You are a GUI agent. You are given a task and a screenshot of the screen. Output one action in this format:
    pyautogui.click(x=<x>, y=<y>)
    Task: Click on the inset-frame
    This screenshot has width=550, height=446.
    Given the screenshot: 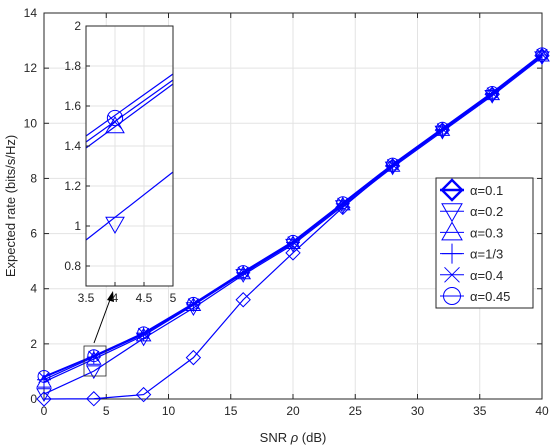 What is the action you would take?
    pyautogui.click(x=129, y=156)
    